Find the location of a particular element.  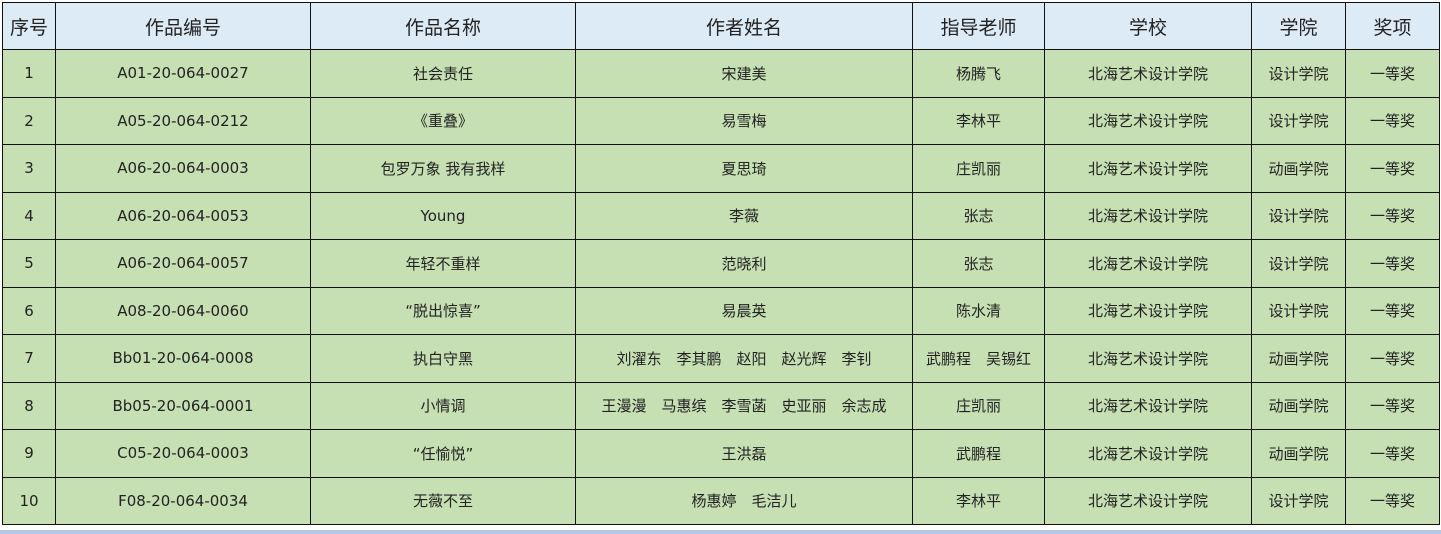

cell-col-work-id: C05-20-064-0003 is located at coordinates (183, 453).